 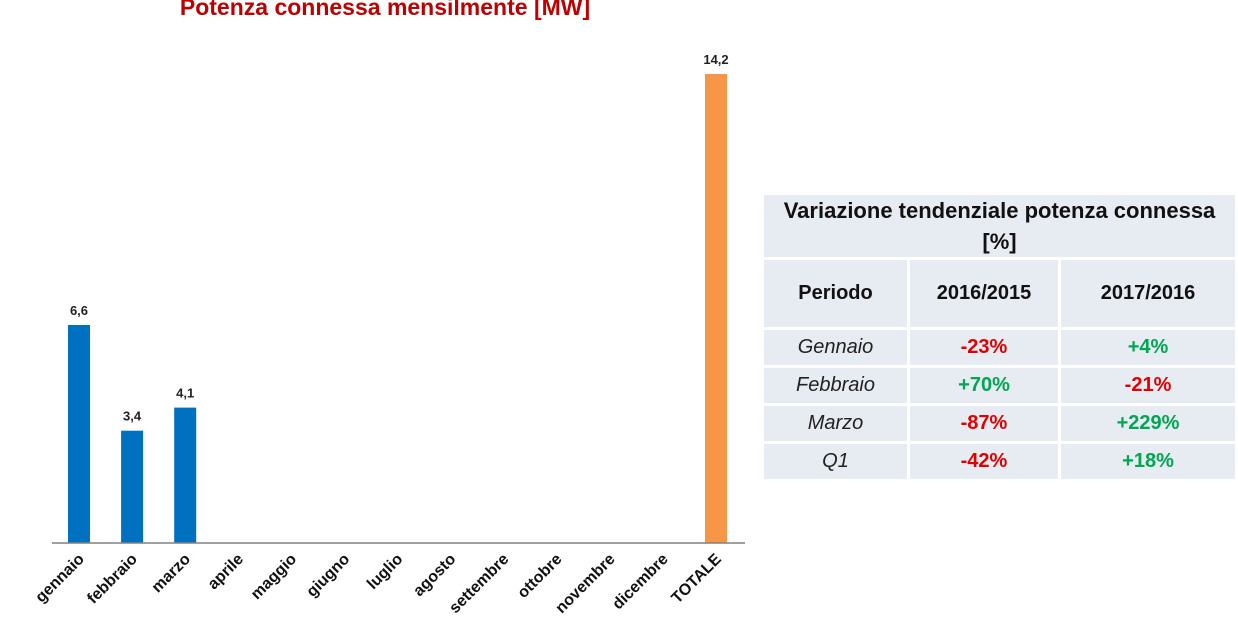 What do you see at coordinates (984, 347) in the screenshot?
I see `value-cell: -23%` at bounding box center [984, 347].